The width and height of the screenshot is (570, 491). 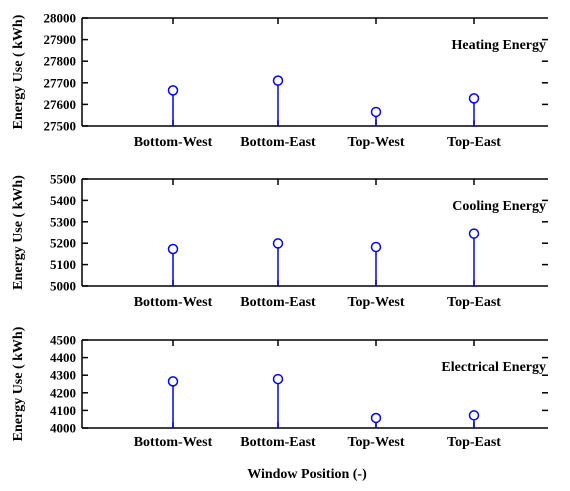 I want to click on y-tick-label: 4500, so click(x=63, y=340).